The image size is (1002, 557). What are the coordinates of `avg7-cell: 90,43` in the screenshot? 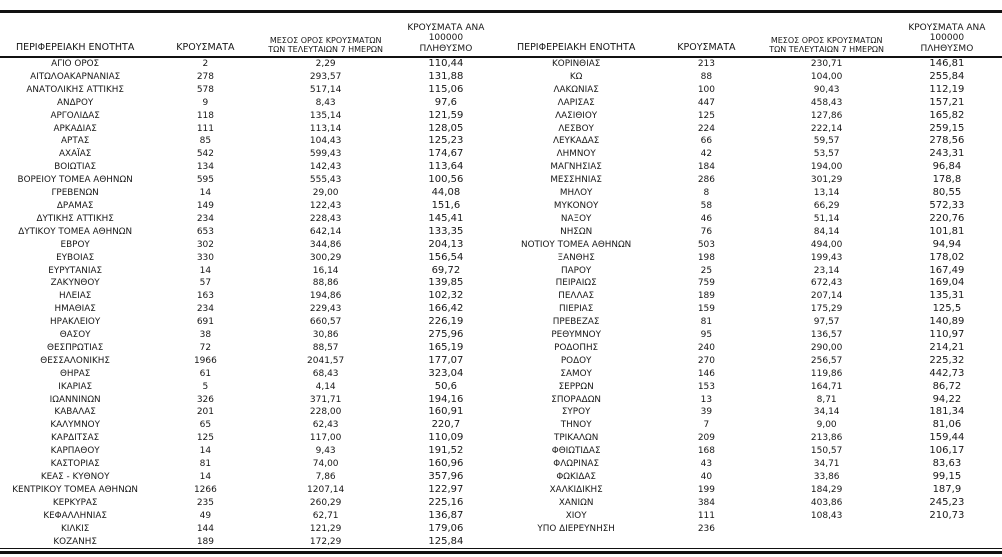 It's located at (826, 89).